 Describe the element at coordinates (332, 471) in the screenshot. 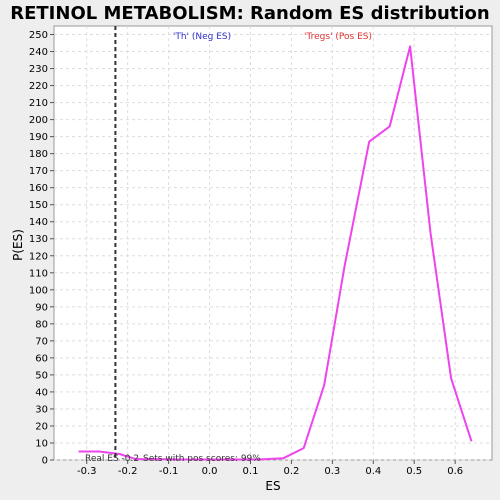

I see `x-tick-label: 0.3` at that location.